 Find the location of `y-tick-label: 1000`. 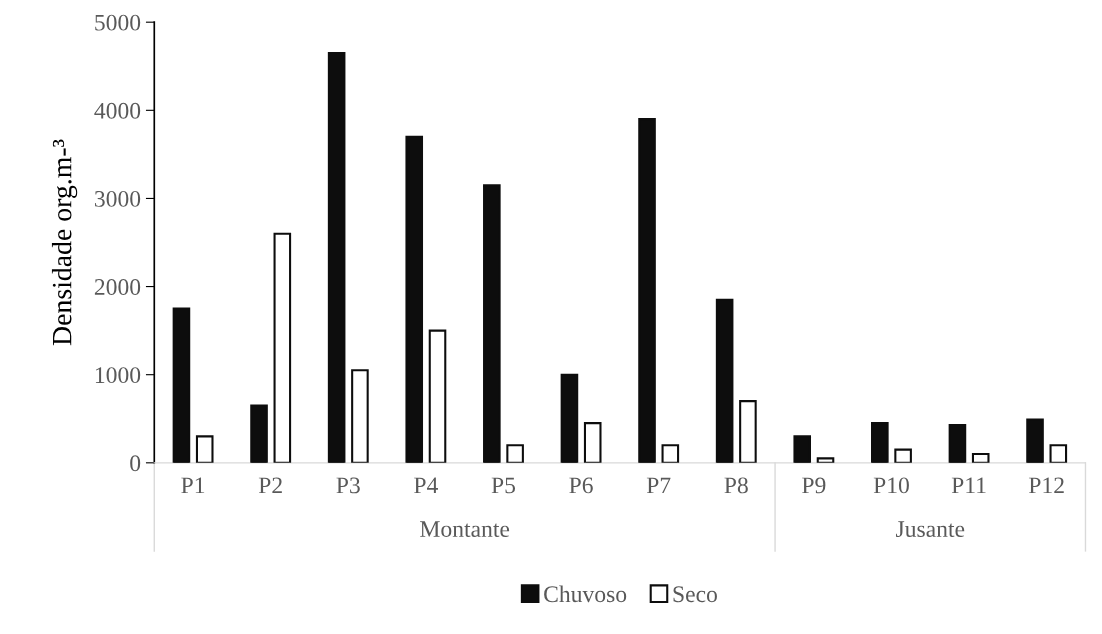

y-tick-label: 1000 is located at coordinates (118, 375).